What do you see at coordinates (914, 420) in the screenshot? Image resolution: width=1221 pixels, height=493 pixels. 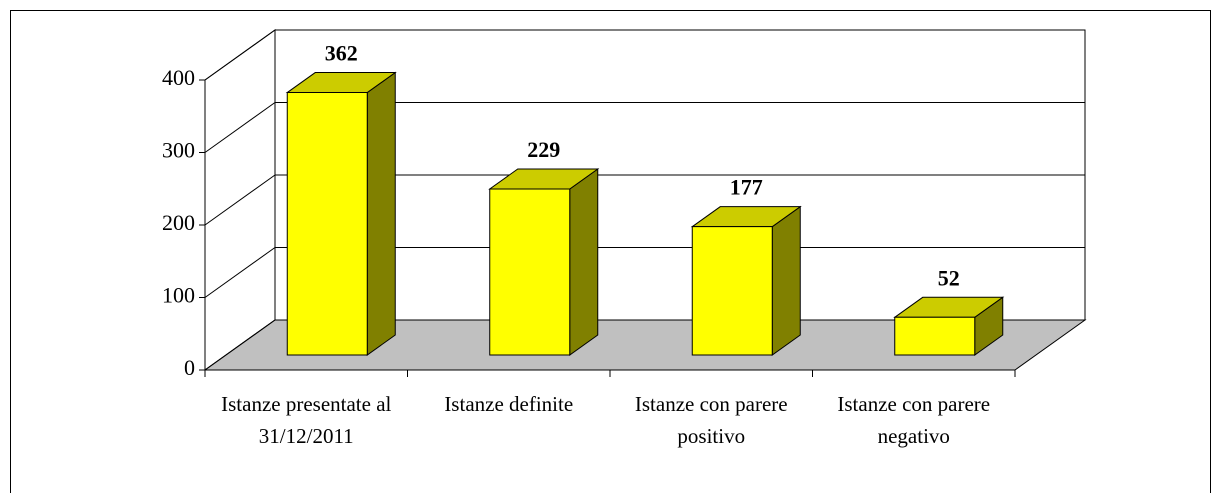 I see `x-tick-label: Istanze con parere negativo` at bounding box center [914, 420].